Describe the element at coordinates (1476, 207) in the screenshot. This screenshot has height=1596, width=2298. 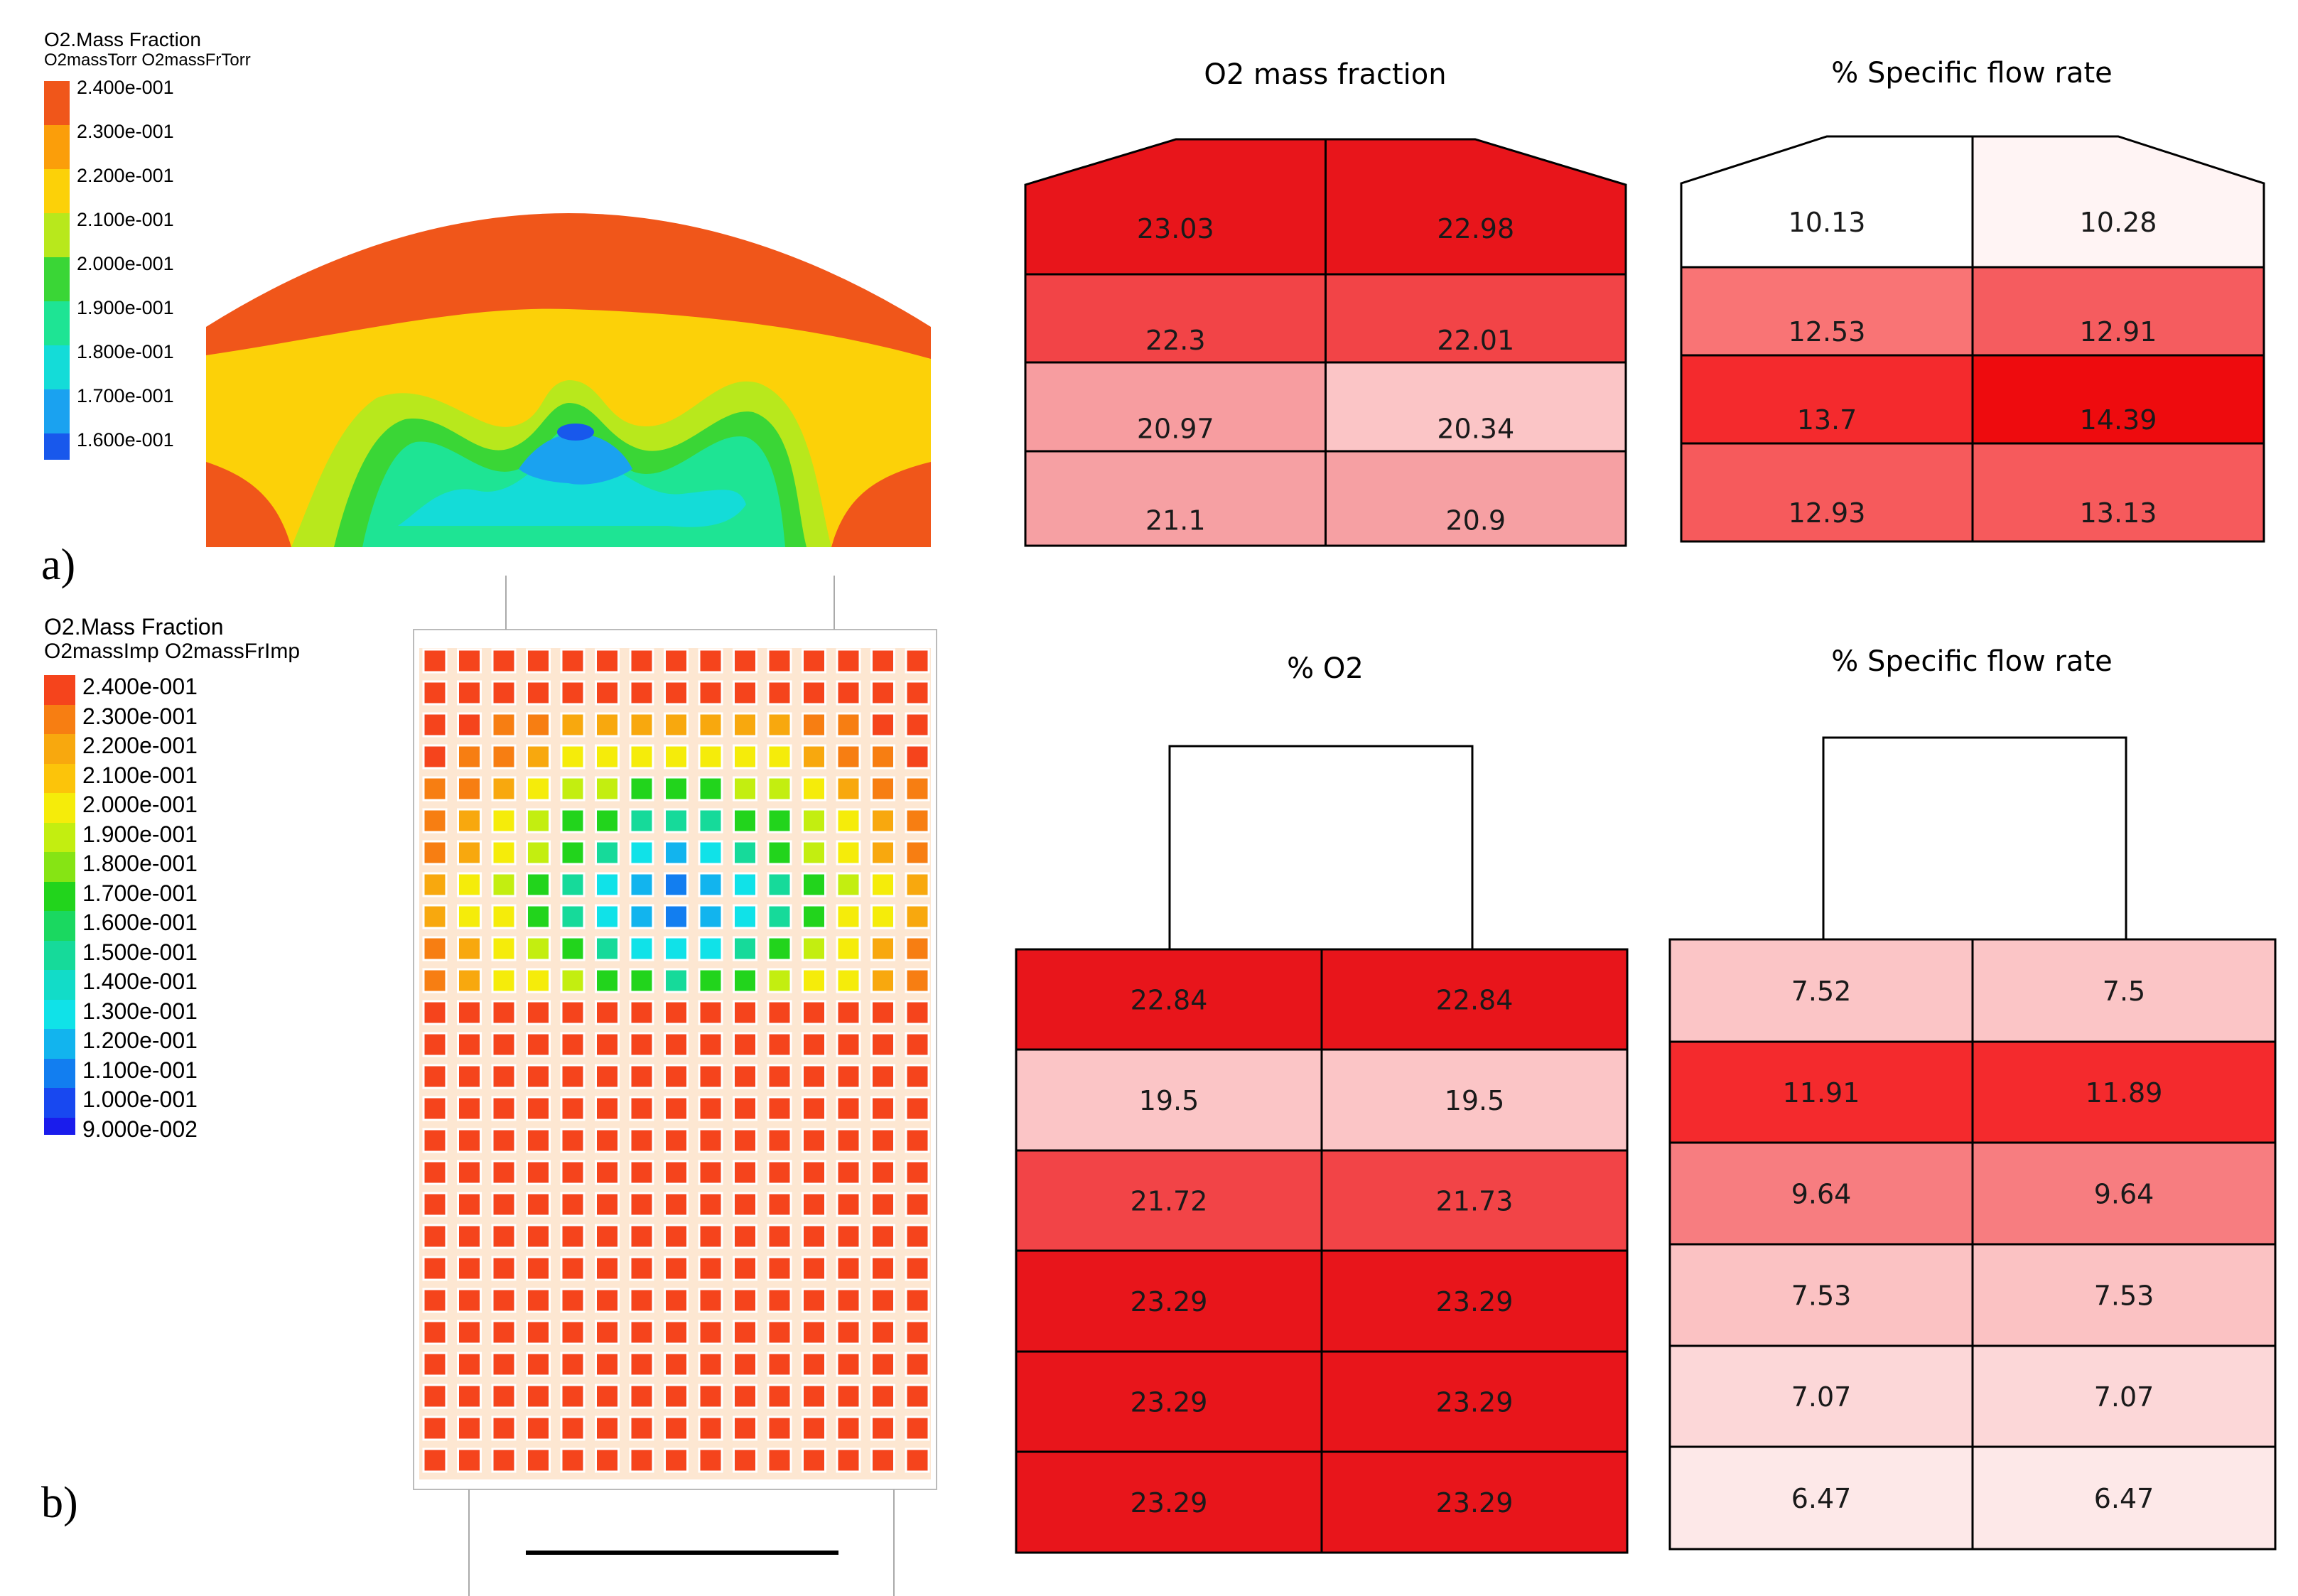
I see `table-a-left-cell` at that location.